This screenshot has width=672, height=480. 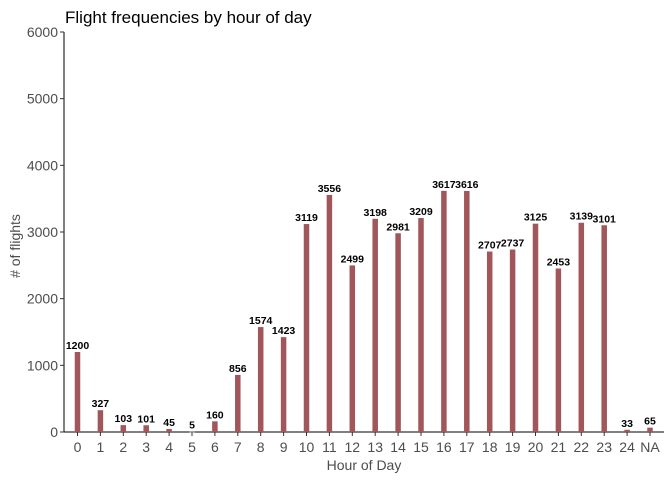 I want to click on x-tick-label: 19, so click(x=513, y=447).